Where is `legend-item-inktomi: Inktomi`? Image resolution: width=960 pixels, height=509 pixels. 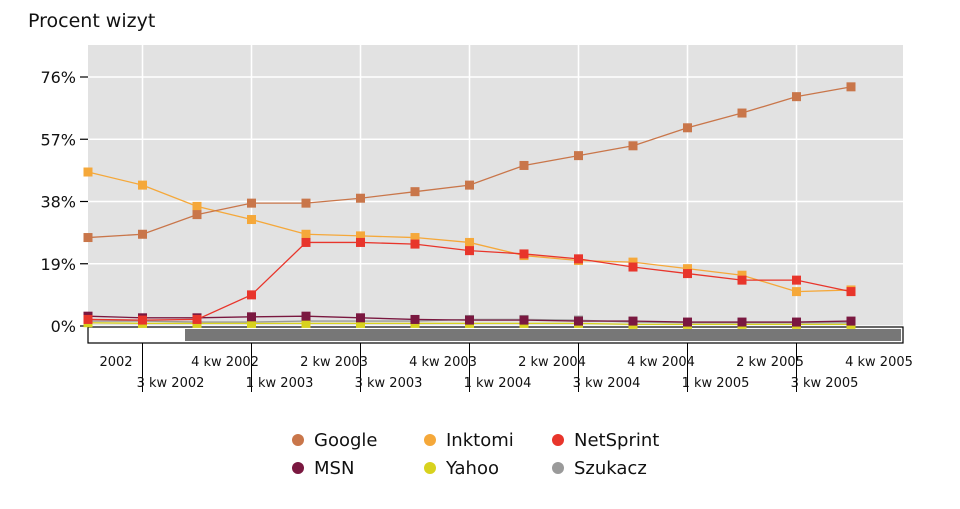
legend-item-inktomi: Inktomi is located at coordinates (488, 440).